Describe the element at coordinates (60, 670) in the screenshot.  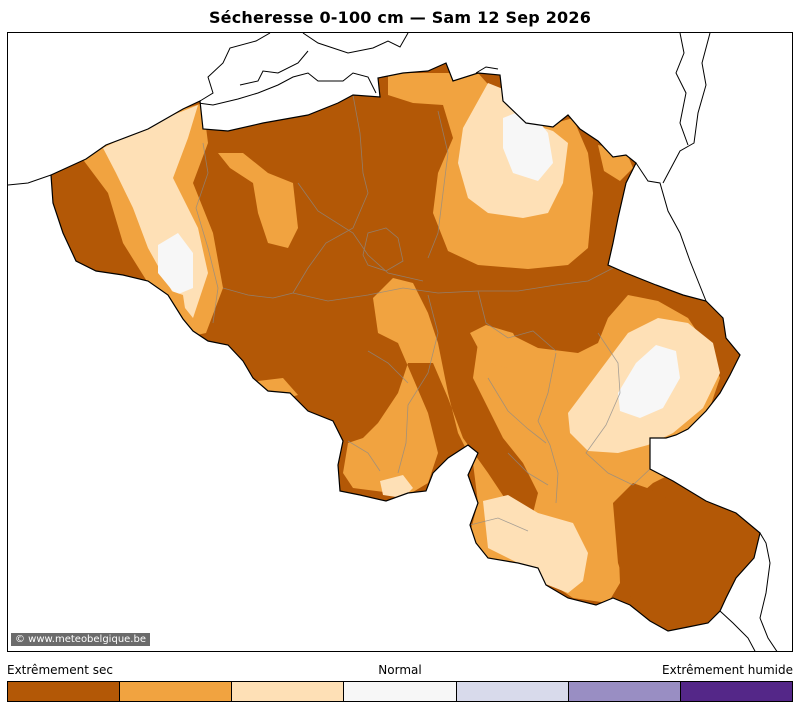
I see `legend-label-dry: Extrêmement sec` at that location.